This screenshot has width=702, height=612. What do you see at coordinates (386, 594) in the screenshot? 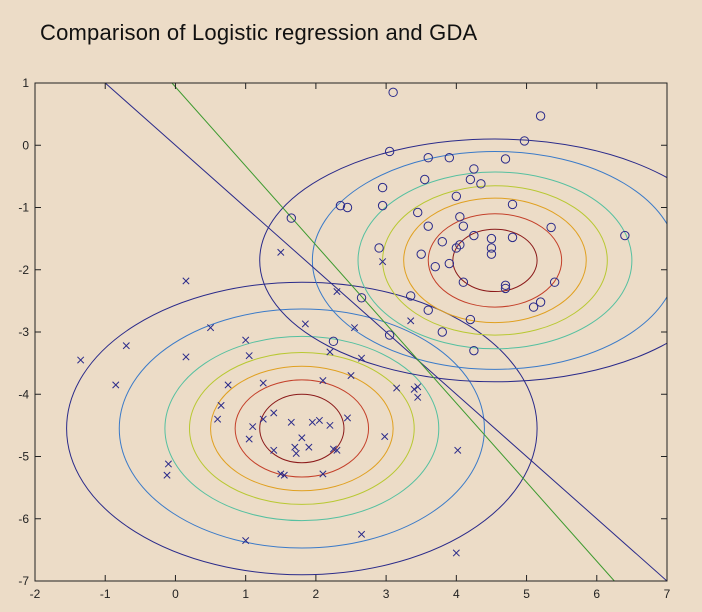
I see `x-tick-label: 3` at bounding box center [386, 594].